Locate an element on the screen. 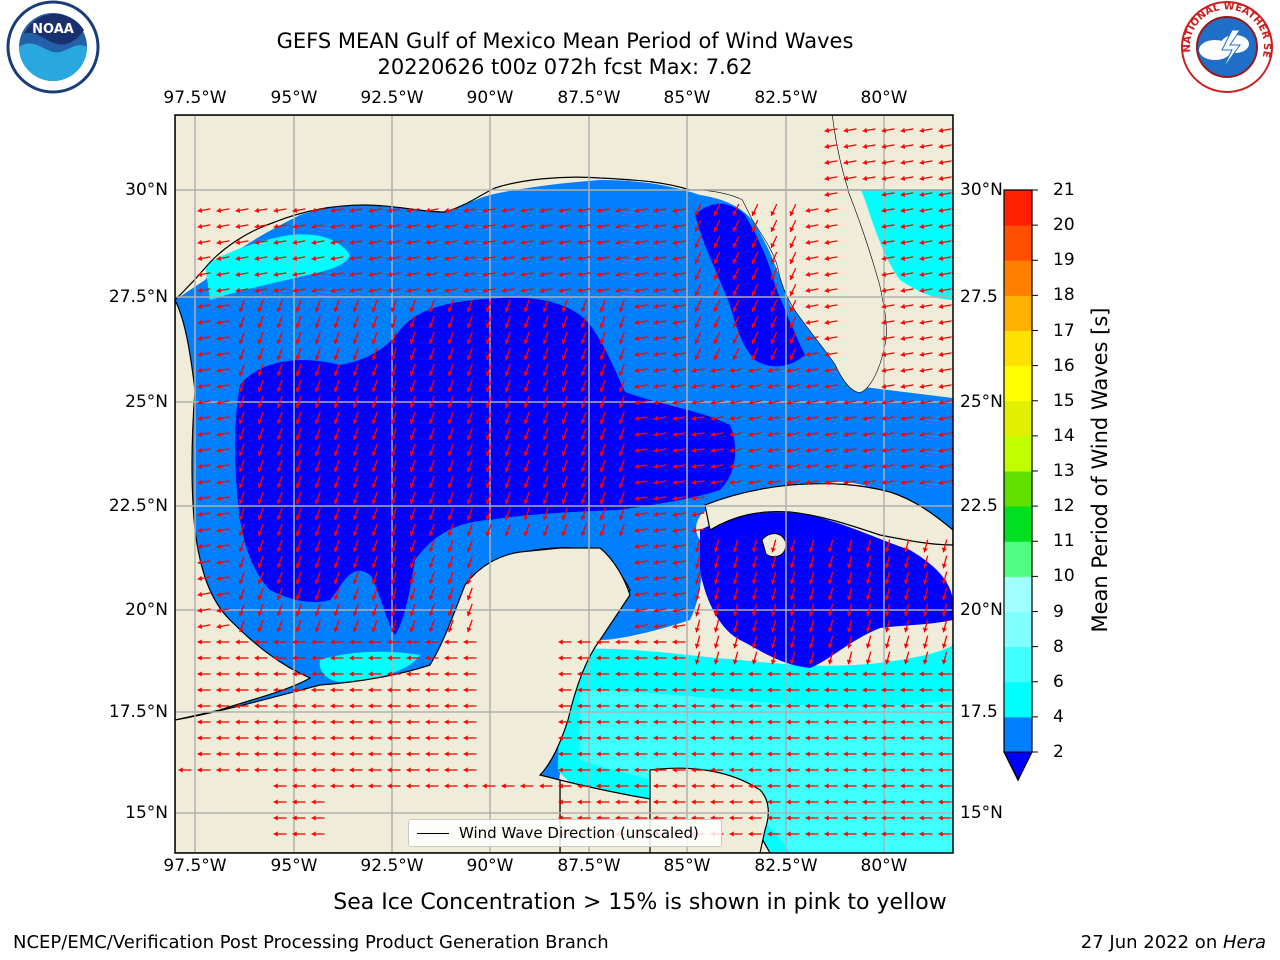 Image resolution: width=1280 pixels, height=960 pixels. noaa-logo: NOAA is located at coordinates (53, 47).